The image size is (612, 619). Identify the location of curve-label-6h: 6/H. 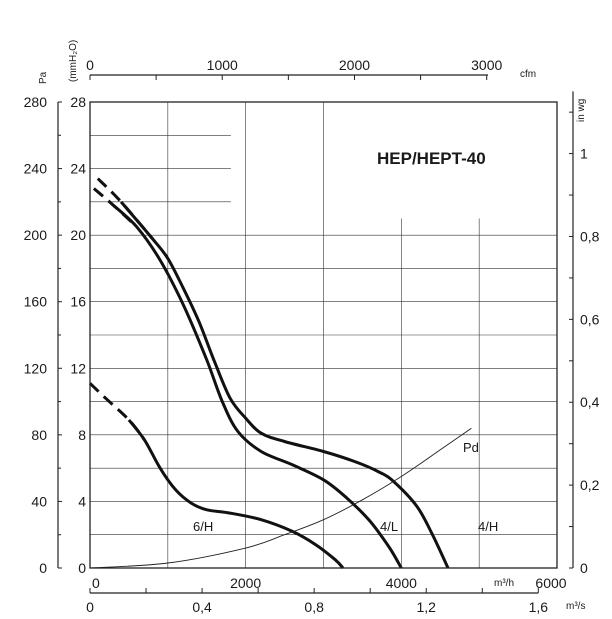
(203, 526).